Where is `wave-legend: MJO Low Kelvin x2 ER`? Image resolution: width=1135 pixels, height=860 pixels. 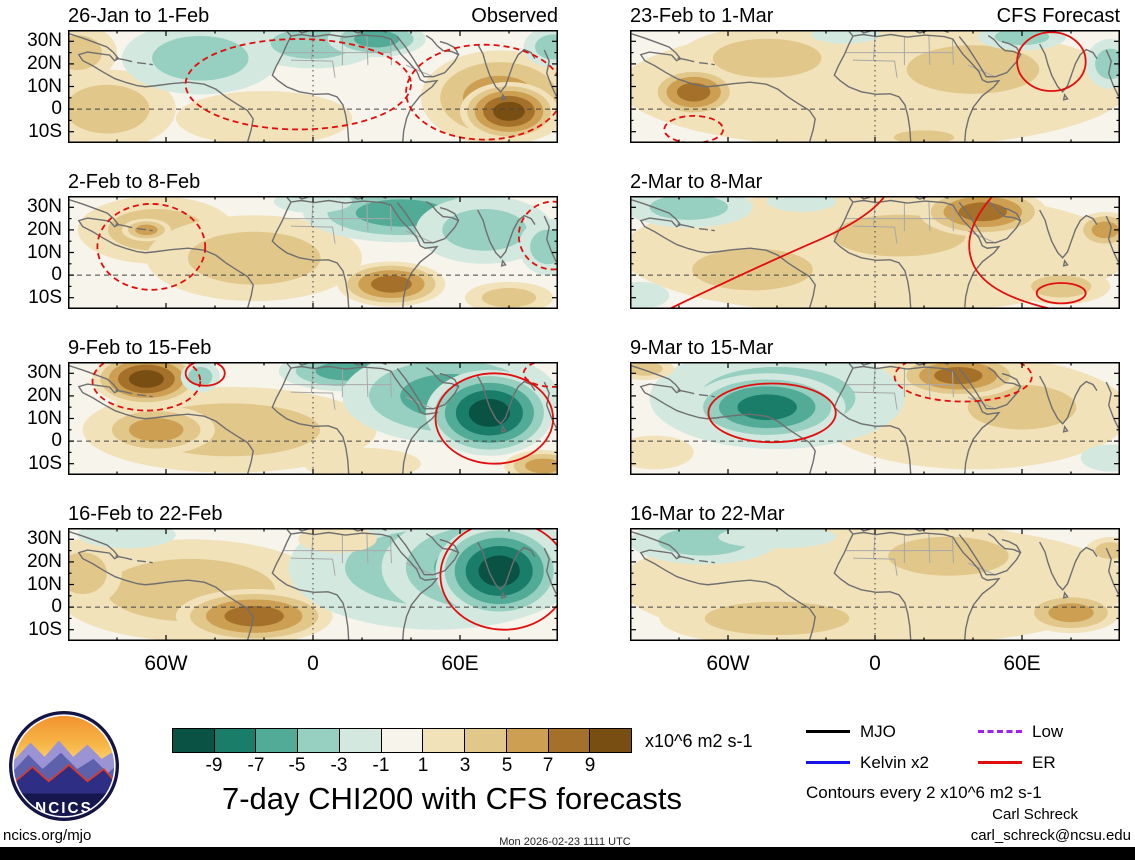
wave-legend: MJO Low Kelvin x2 ER is located at coordinates (970, 747).